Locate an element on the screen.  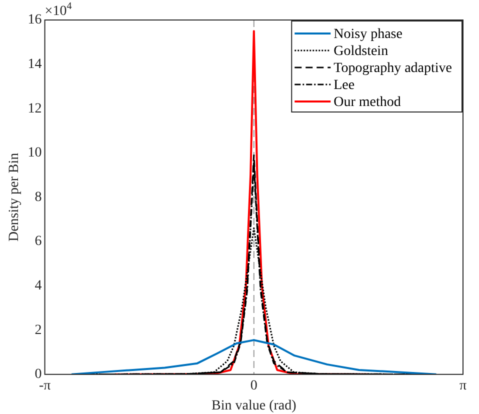
y-tick-label: 8 is located at coordinates (38, 197).